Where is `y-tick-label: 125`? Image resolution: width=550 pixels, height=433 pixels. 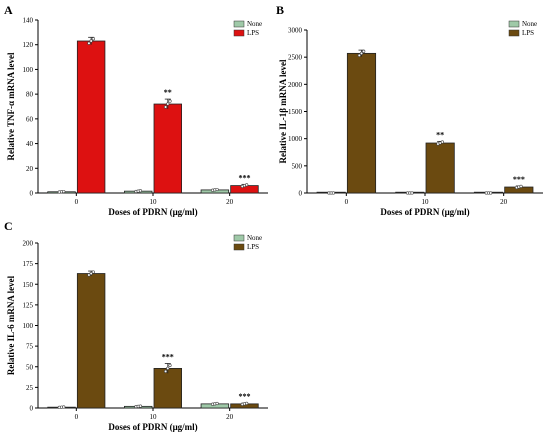
y-tick-label: 125 is located at coordinates (28, 305).